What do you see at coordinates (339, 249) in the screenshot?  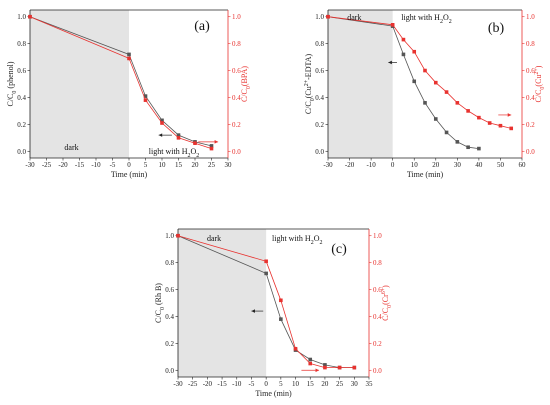 I see `panel-label: (c)` at bounding box center [339, 249].